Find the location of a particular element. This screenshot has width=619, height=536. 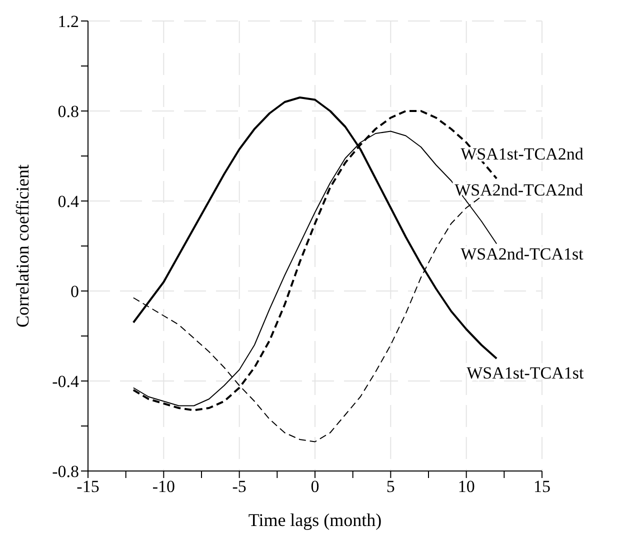

series-label: WSA1st-TCA2nd is located at coordinates (522, 154).